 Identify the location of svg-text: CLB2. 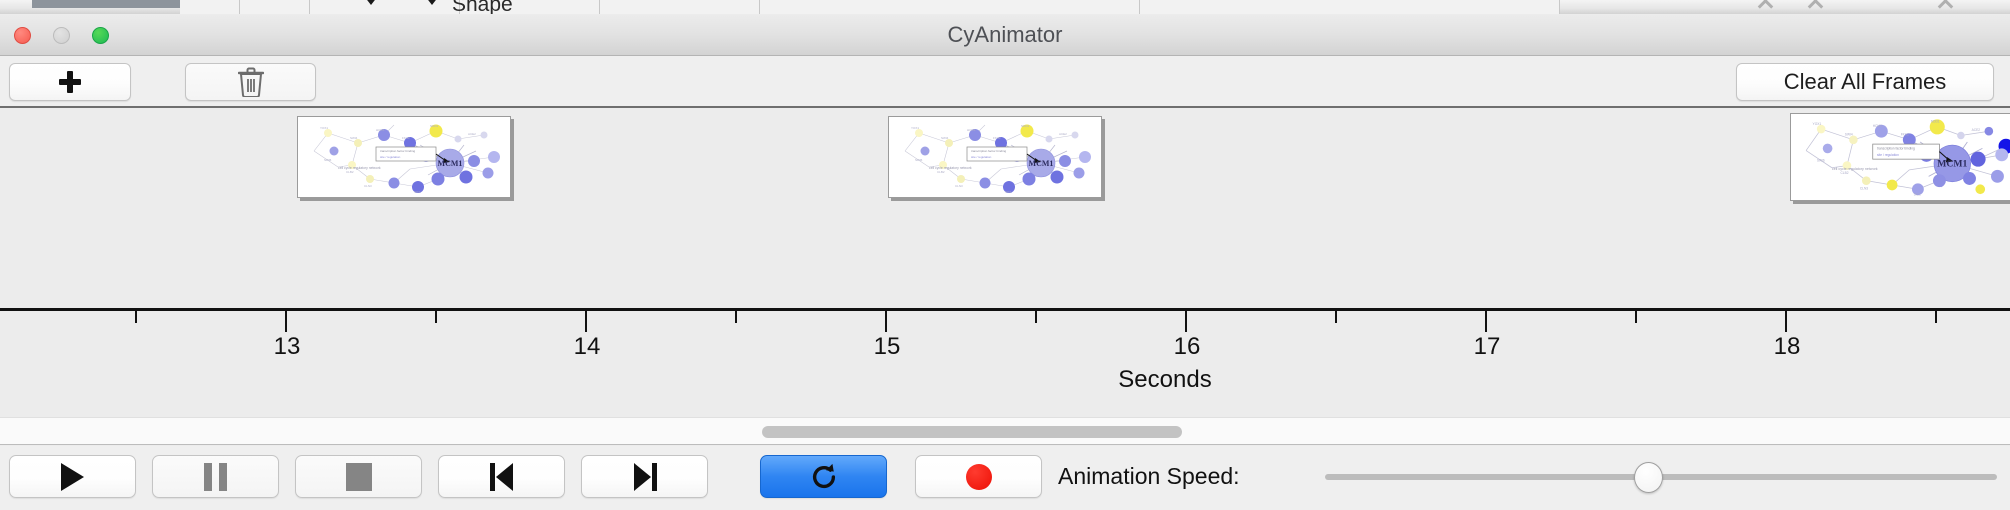
(350, 172).